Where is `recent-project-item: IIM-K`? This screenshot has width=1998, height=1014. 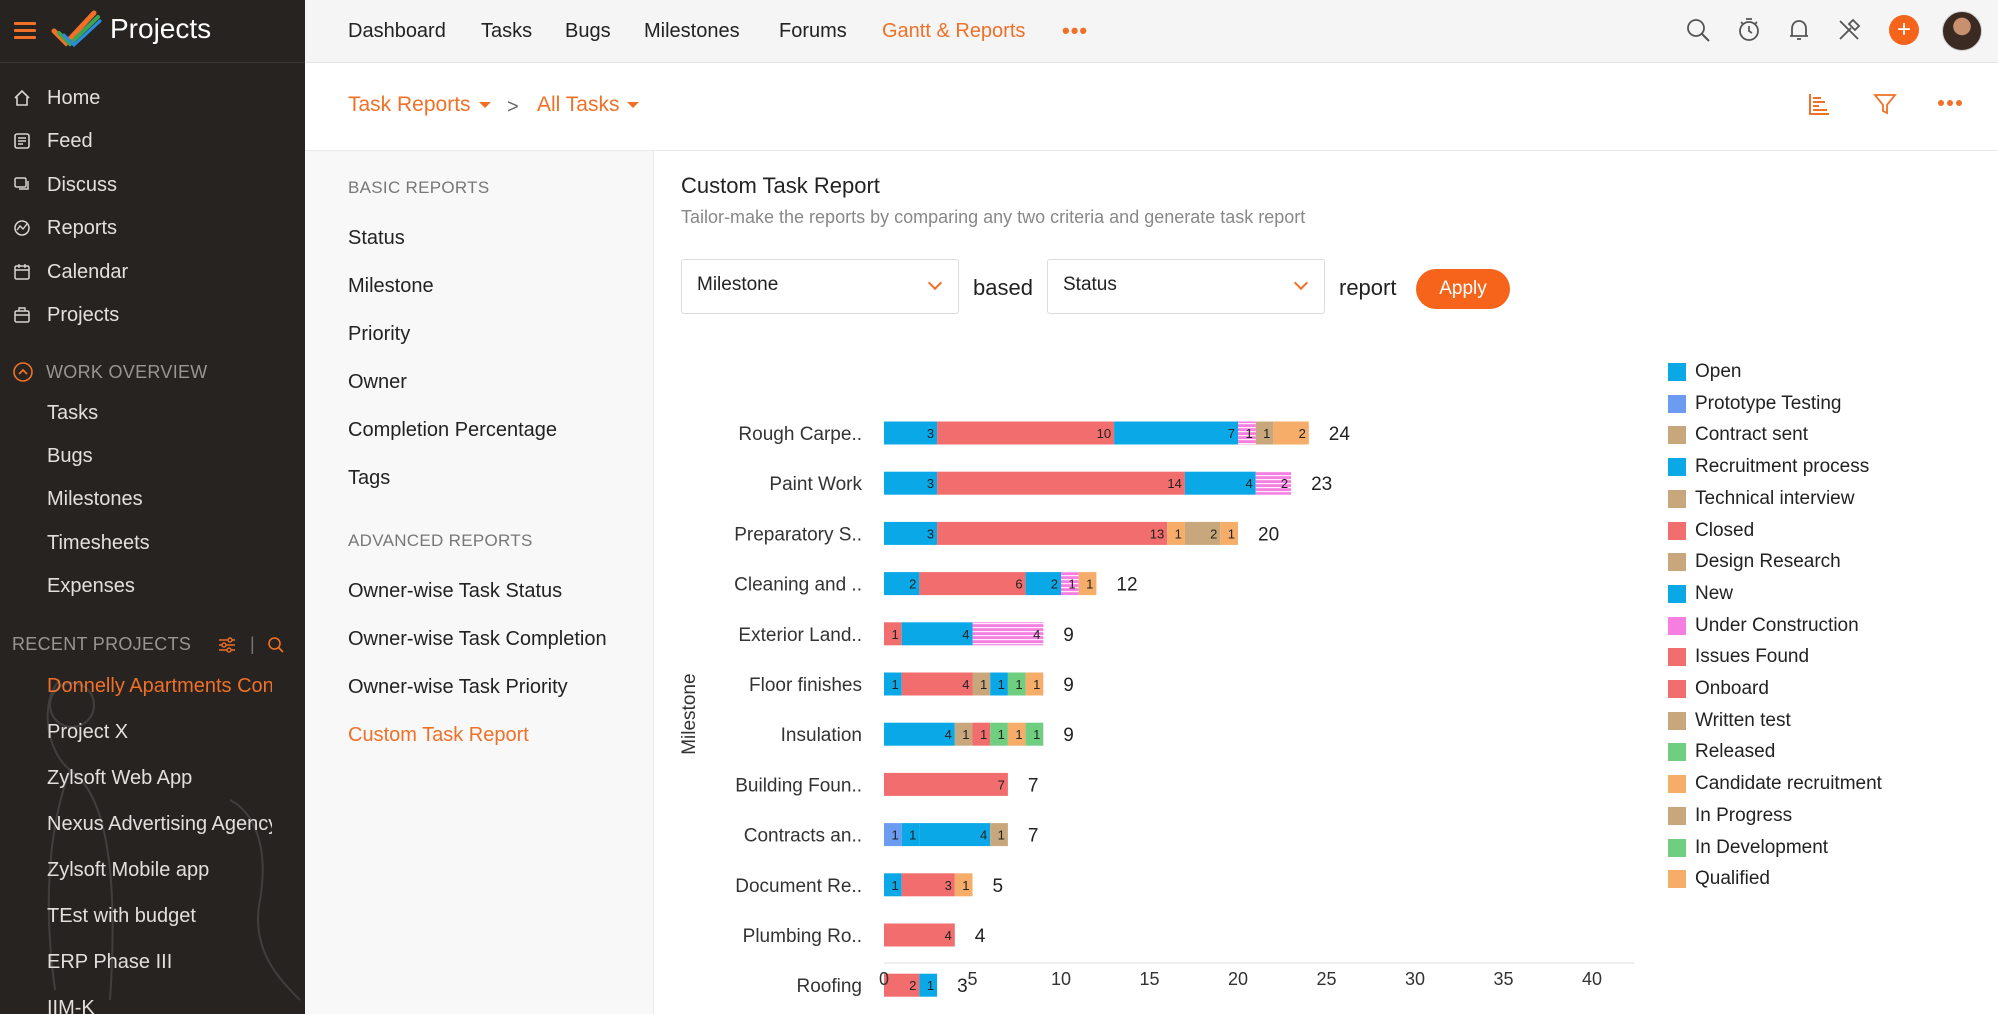 recent-project-item: IIM-K is located at coordinates (71, 1005).